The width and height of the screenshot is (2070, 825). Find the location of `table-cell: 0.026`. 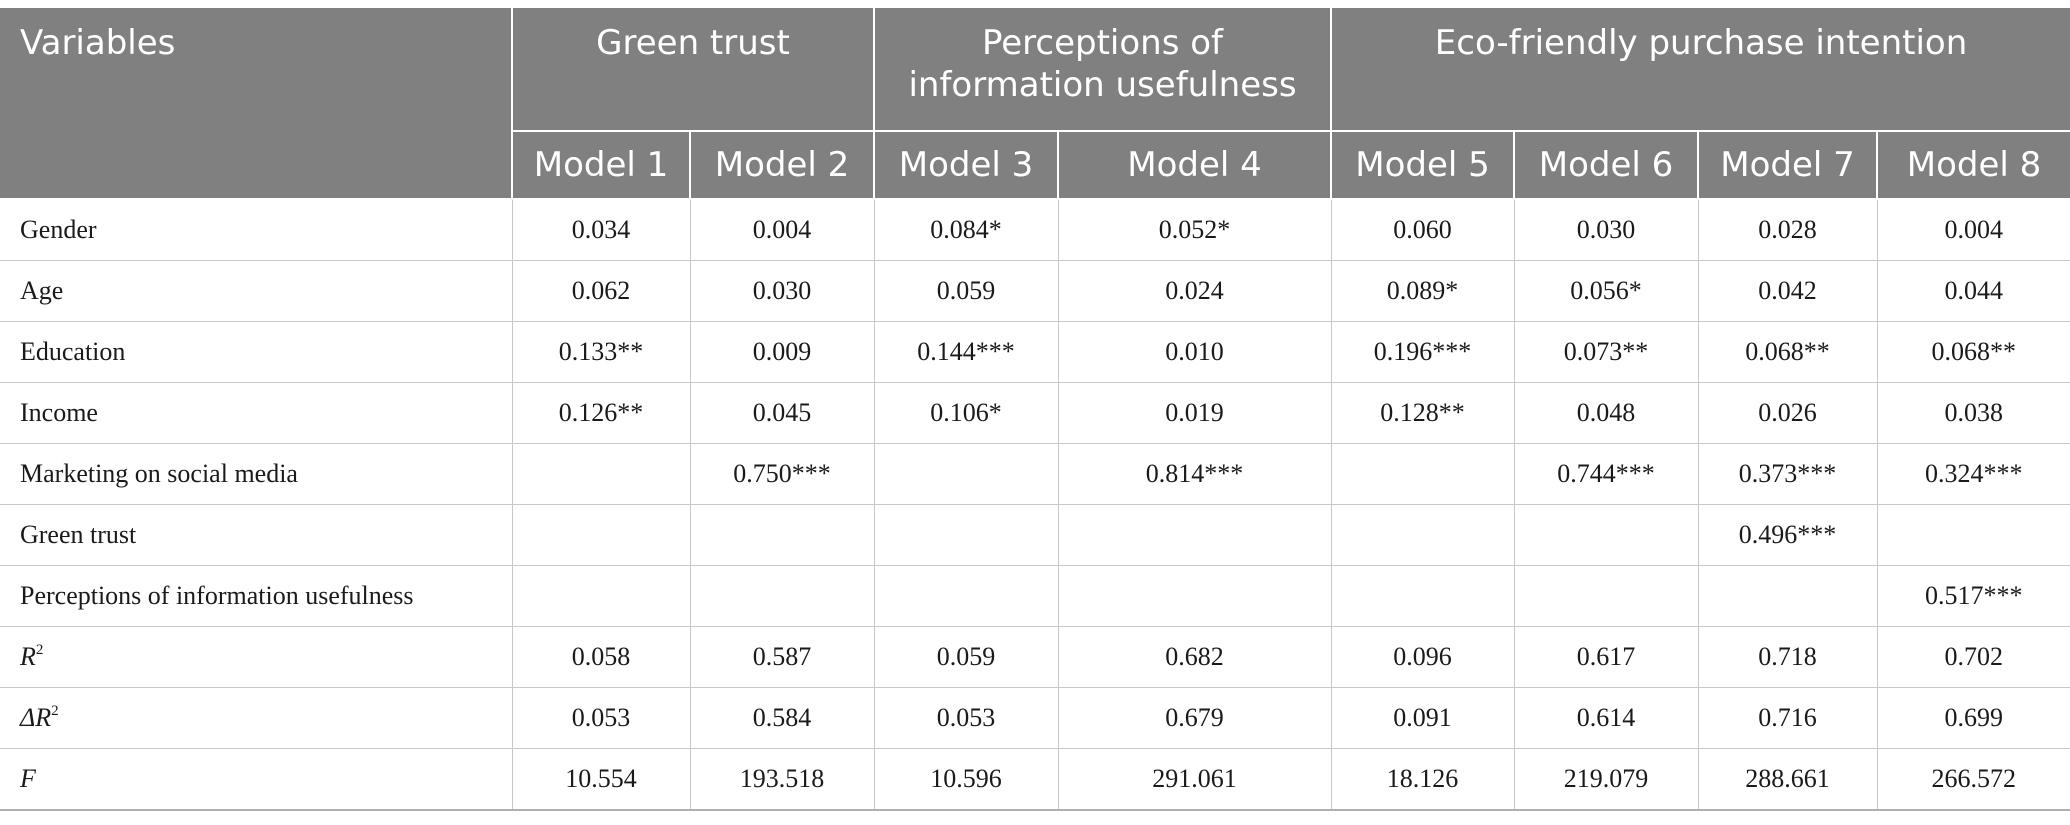

table-cell: 0.026 is located at coordinates (1787, 413).